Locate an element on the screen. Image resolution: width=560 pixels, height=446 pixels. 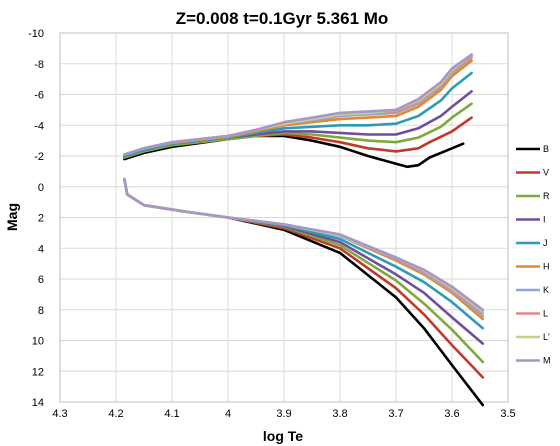
x-tick-label: 3.9 is located at coordinates (283, 414).